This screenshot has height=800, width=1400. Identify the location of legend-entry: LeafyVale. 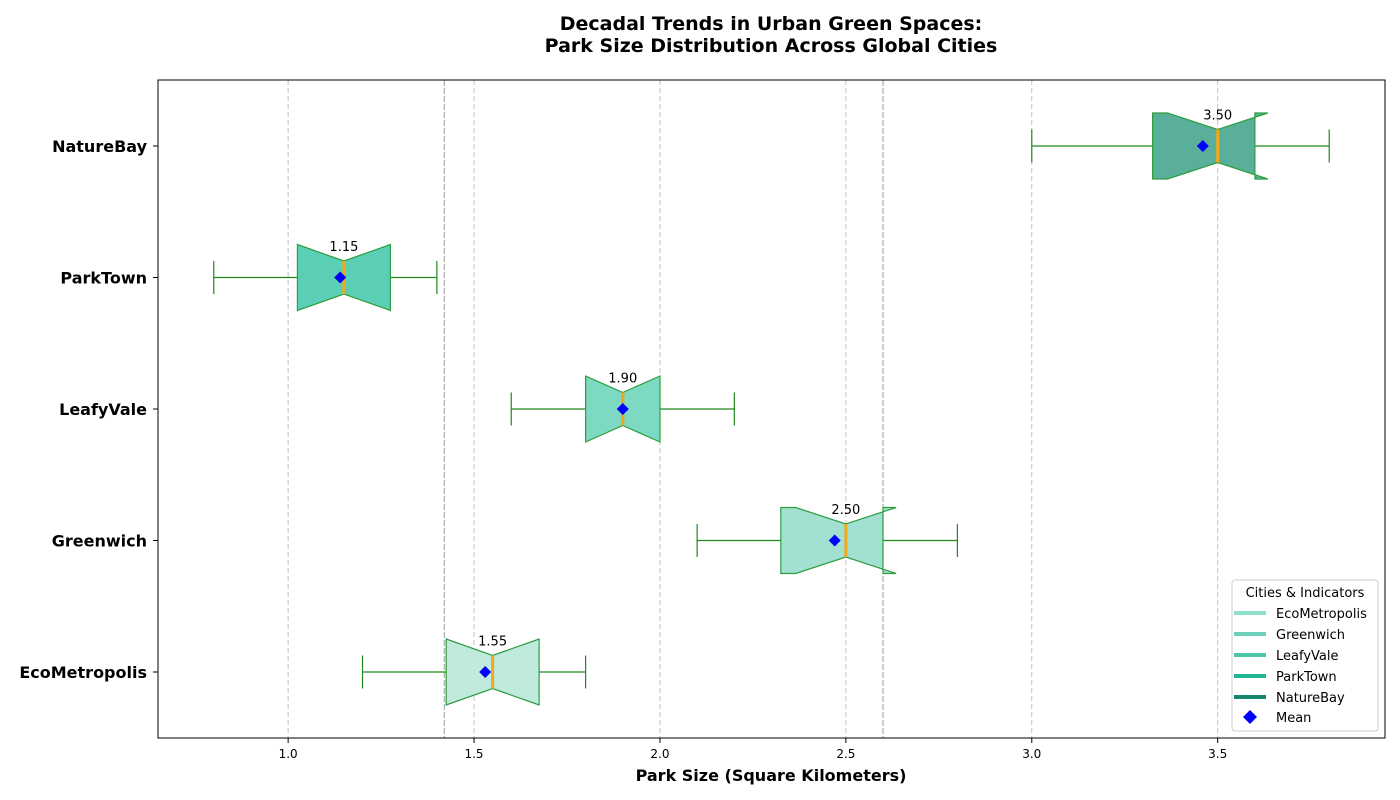
(1307, 656).